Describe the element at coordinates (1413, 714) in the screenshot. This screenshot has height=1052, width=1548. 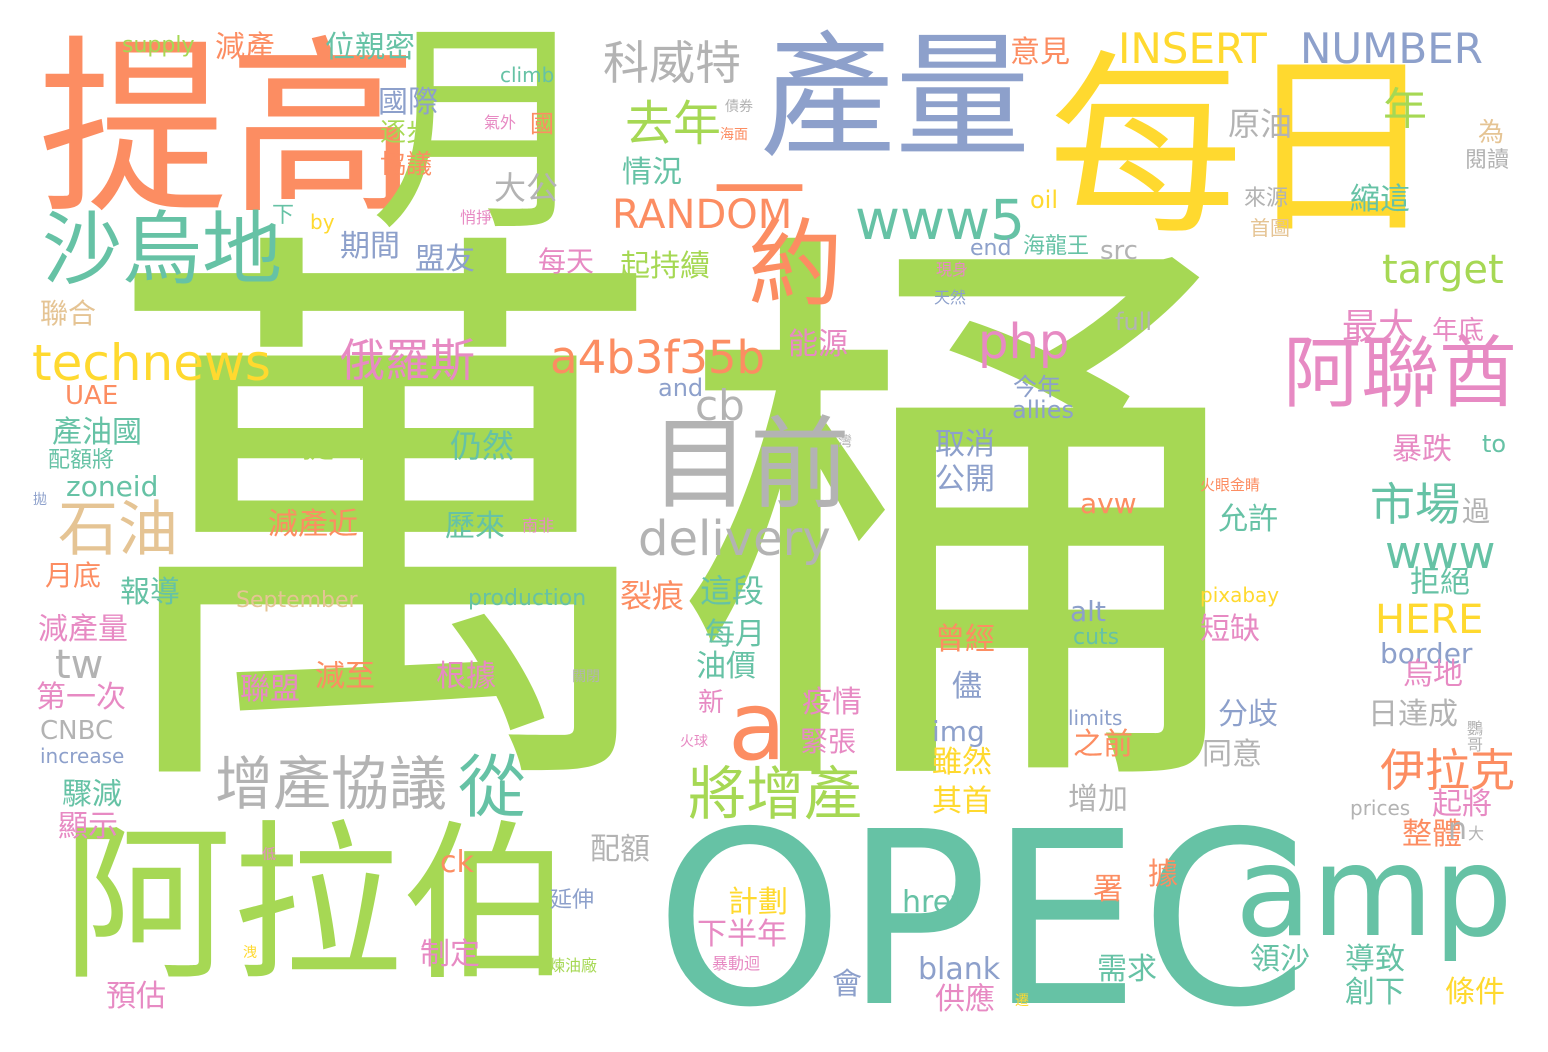
I see `word-cjk-120: 日達成` at that location.